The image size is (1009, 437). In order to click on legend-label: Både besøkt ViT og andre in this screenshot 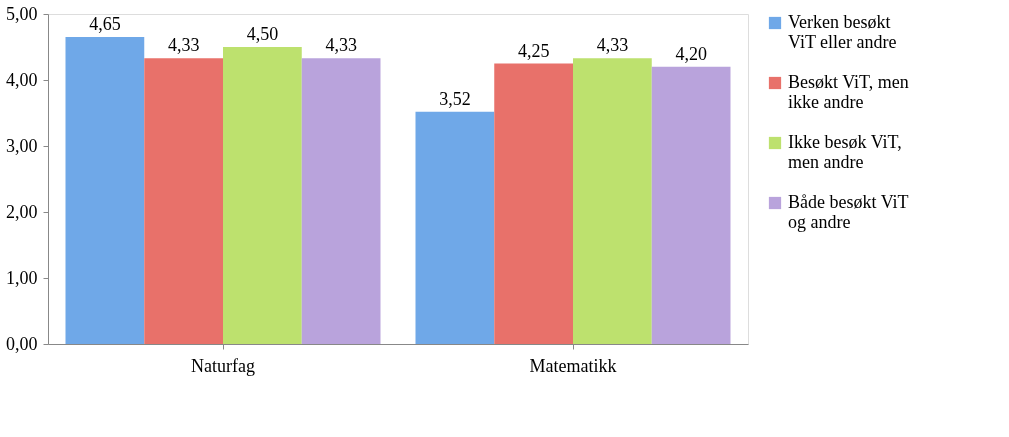, I will do `click(848, 212)`.